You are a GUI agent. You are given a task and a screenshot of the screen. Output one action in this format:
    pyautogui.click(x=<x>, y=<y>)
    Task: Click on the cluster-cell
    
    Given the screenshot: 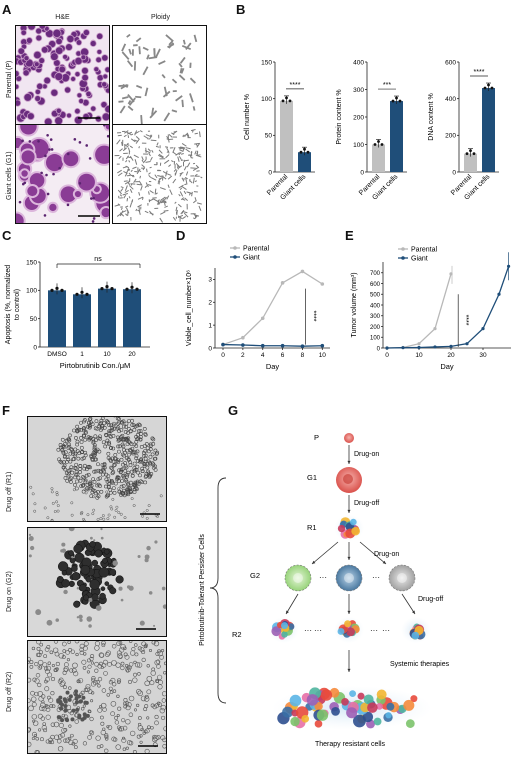 What is the action you would take?
    pyautogui.click(x=341, y=528)
    